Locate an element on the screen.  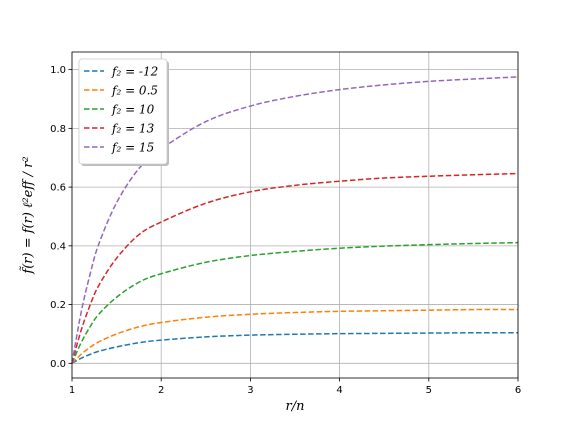
x-tick-label: 3 is located at coordinates (250, 390).